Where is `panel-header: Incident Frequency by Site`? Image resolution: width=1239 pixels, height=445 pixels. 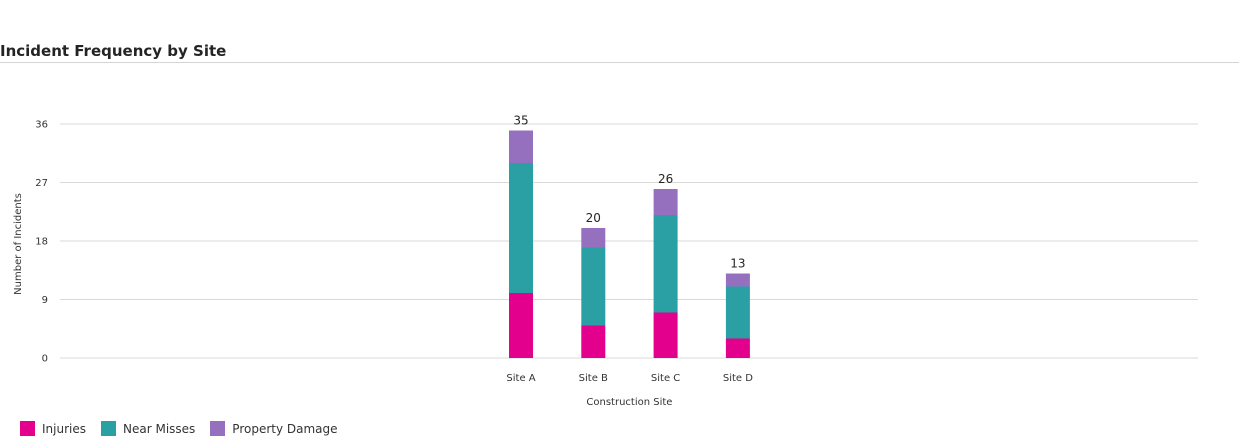
panel-header: Incident Frequency by Site is located at coordinates (619, 50).